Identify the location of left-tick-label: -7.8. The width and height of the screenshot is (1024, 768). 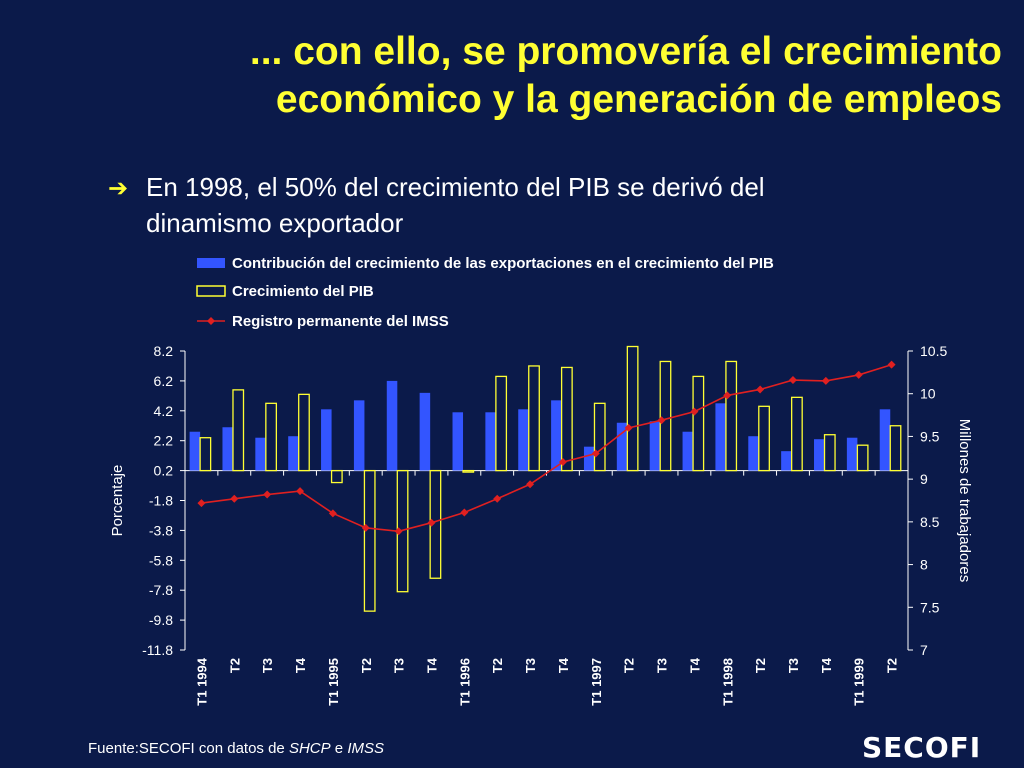
(161, 590).